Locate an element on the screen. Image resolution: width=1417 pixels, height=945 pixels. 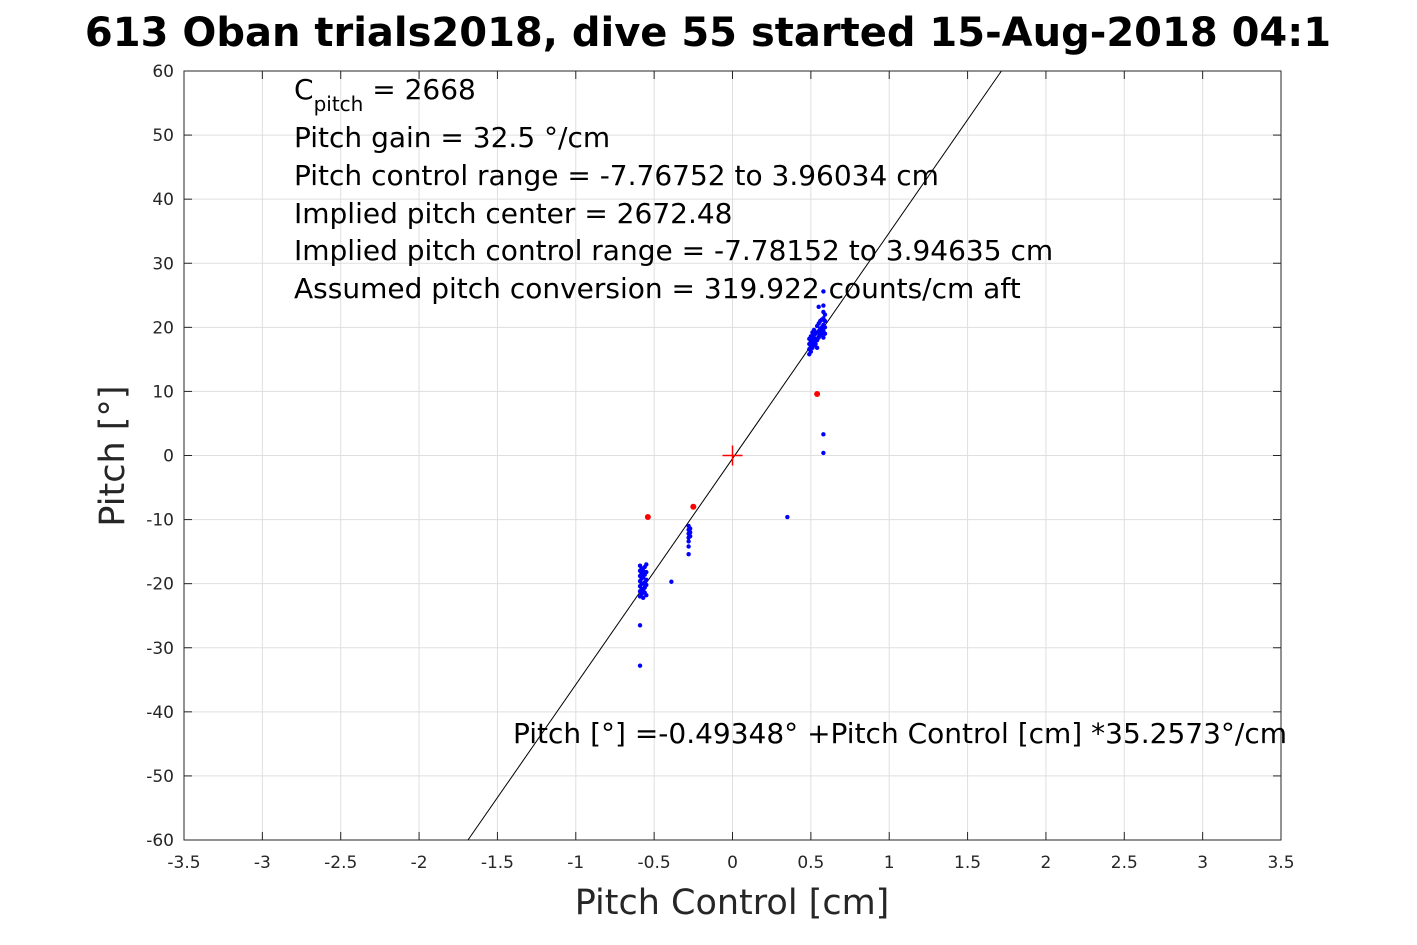
c-pitch-label: Cpitch = 2668 is located at coordinates (385, 94).